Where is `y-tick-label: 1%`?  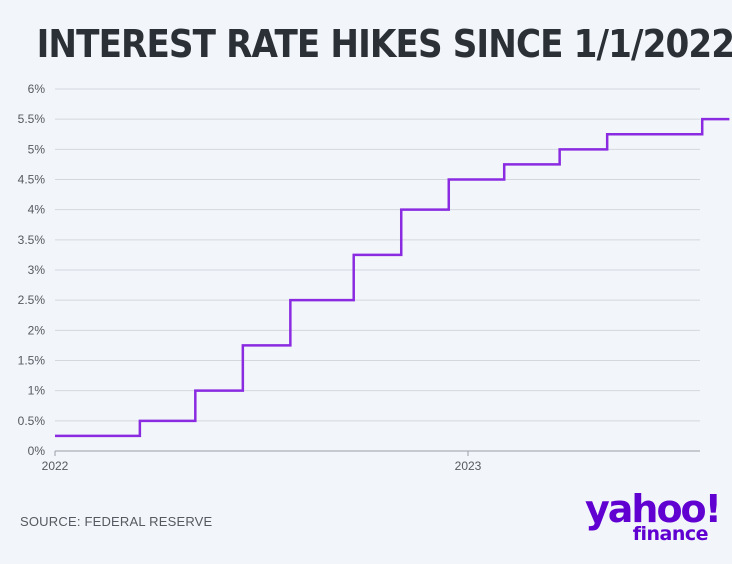
y-tick-label: 1% is located at coordinates (37, 391).